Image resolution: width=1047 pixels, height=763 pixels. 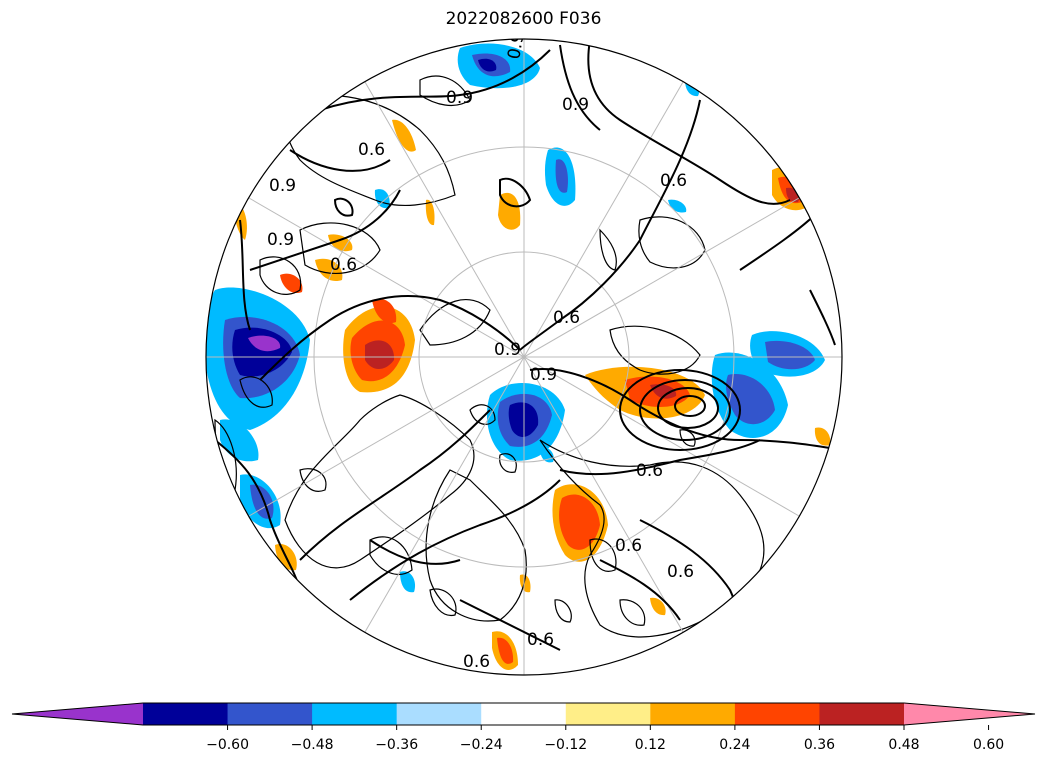 I want to click on colorbar-tick-label: 0.12, so click(x=650, y=745).